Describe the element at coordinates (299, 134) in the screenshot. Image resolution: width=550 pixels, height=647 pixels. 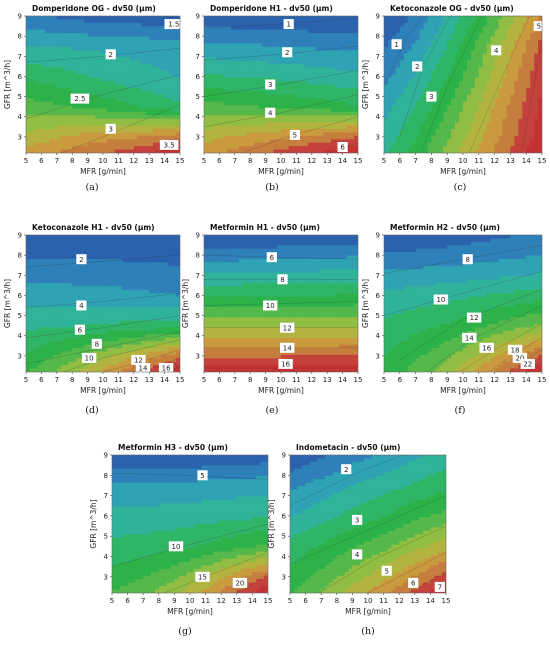
I see `contour-line` at that location.